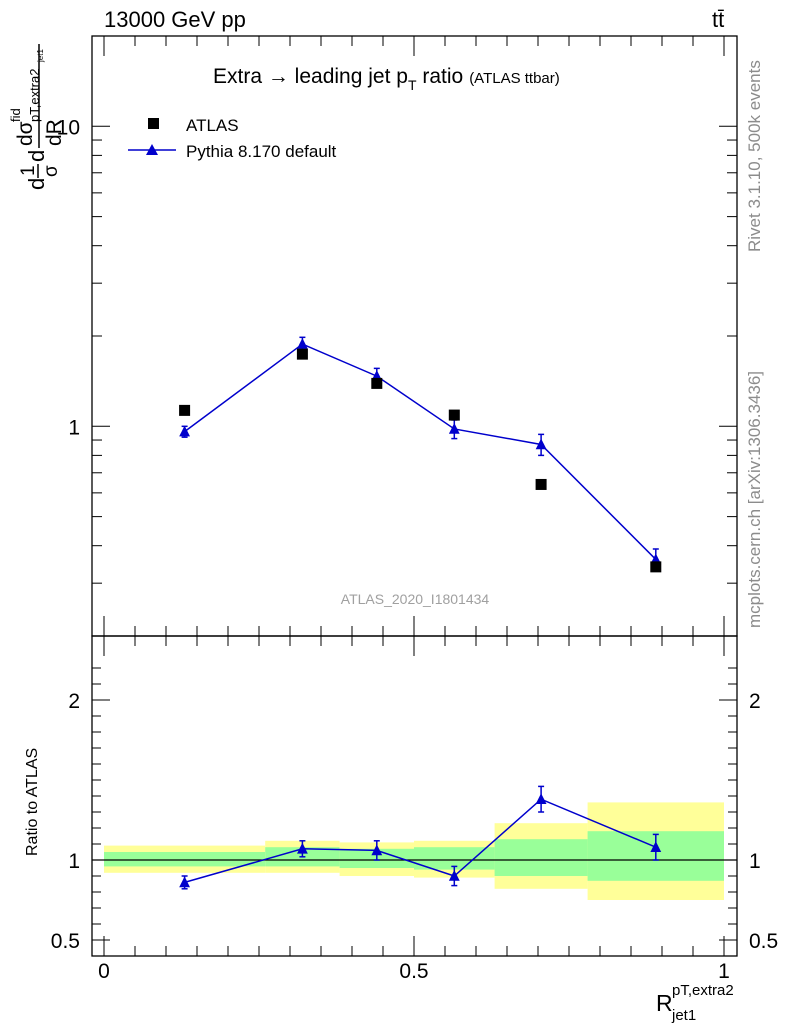 The height and width of the screenshot is (1024, 786). What do you see at coordinates (261, 151) in the screenshot?
I see `legend-pythia-label: Pythia 8.170 default` at bounding box center [261, 151].